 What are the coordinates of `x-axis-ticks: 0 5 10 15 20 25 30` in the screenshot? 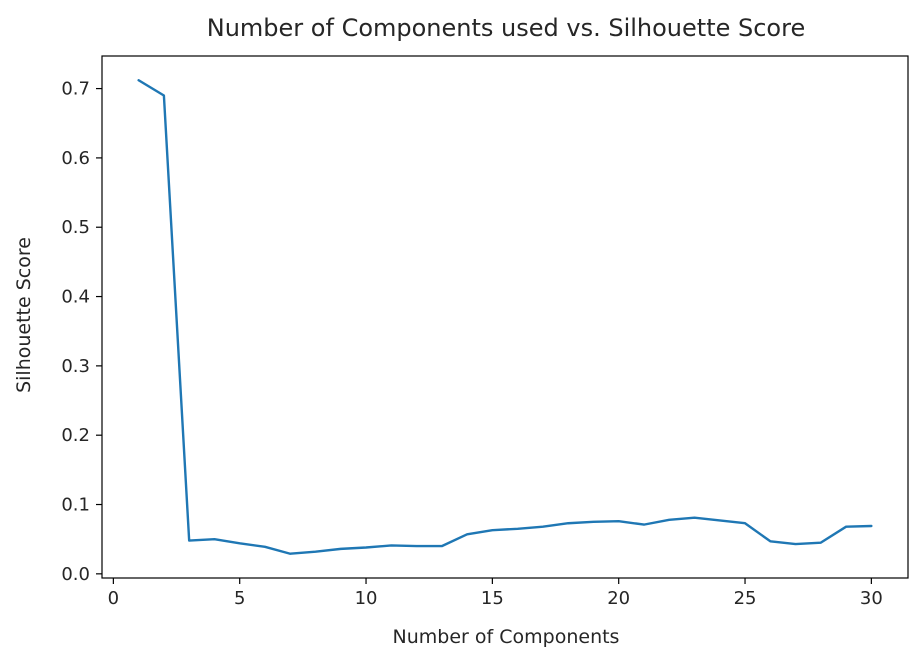 It's located at (495, 593).